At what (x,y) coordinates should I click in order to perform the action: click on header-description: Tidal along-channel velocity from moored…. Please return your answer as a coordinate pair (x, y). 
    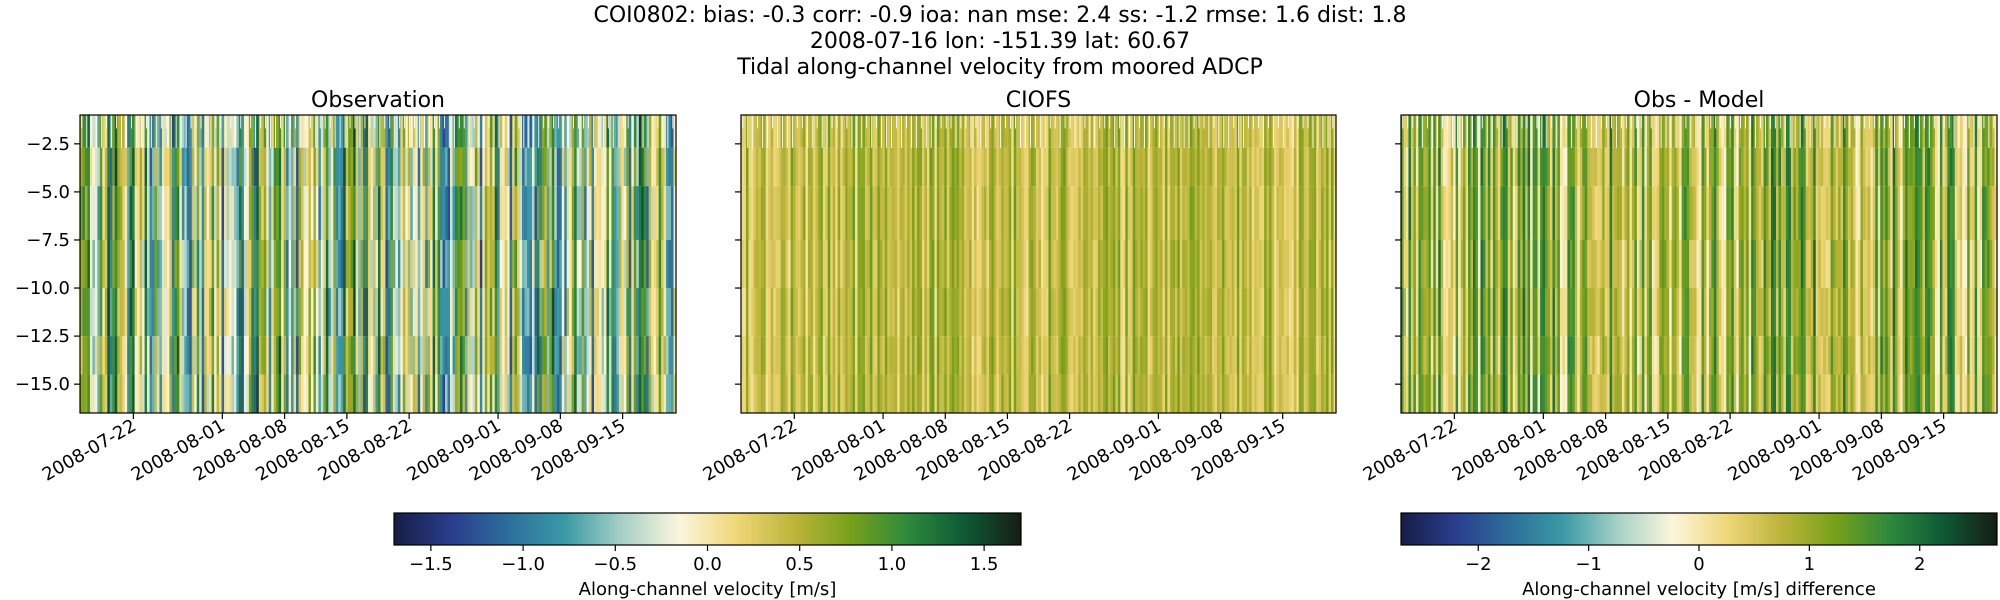
    Looking at the image, I should click on (999, 67).